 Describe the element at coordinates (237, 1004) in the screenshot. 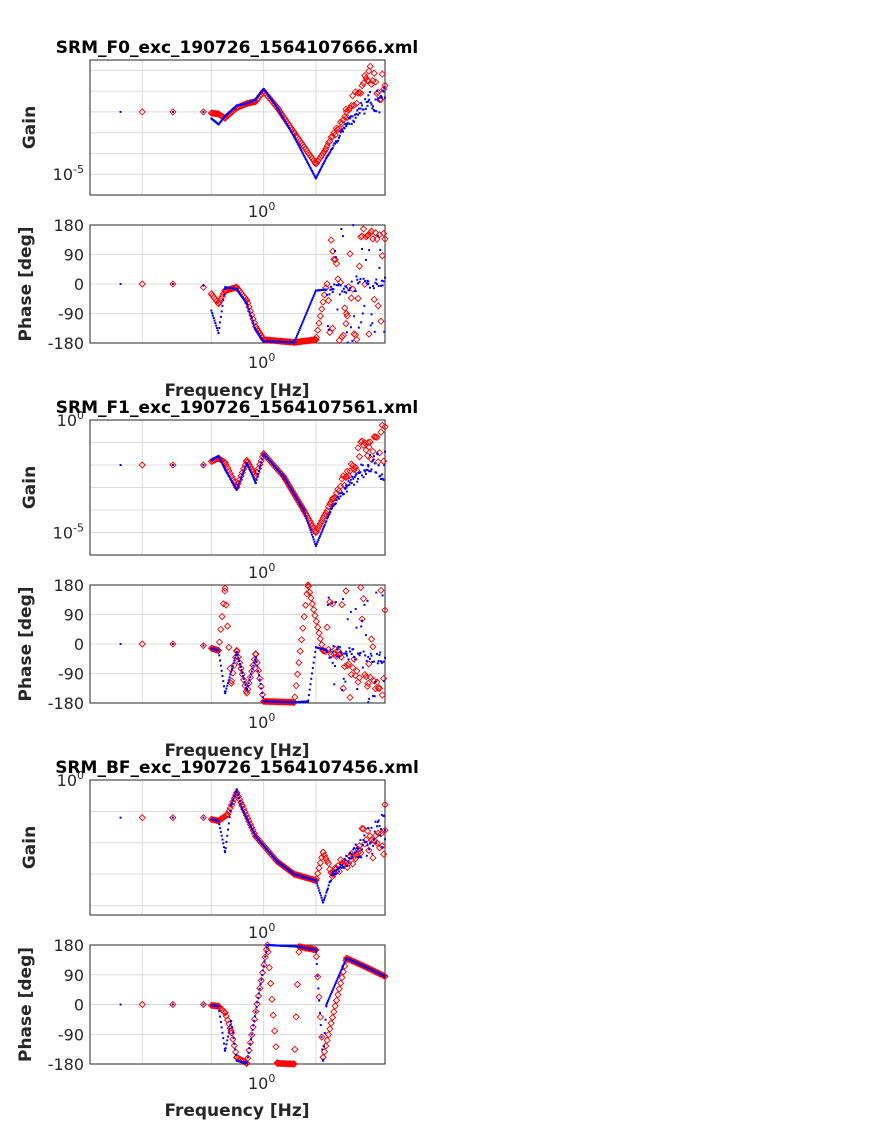

I see `phase-frame` at that location.